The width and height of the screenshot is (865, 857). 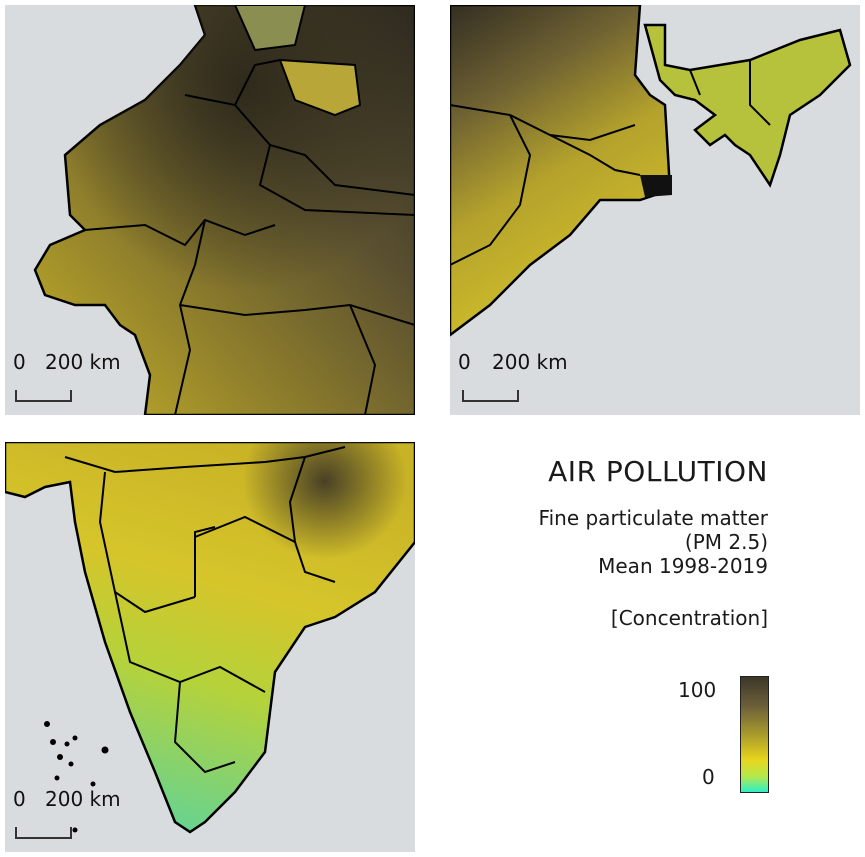 What do you see at coordinates (653, 518) in the screenshot?
I see `legend-subtitle-line1: Fine particulate matter` at bounding box center [653, 518].